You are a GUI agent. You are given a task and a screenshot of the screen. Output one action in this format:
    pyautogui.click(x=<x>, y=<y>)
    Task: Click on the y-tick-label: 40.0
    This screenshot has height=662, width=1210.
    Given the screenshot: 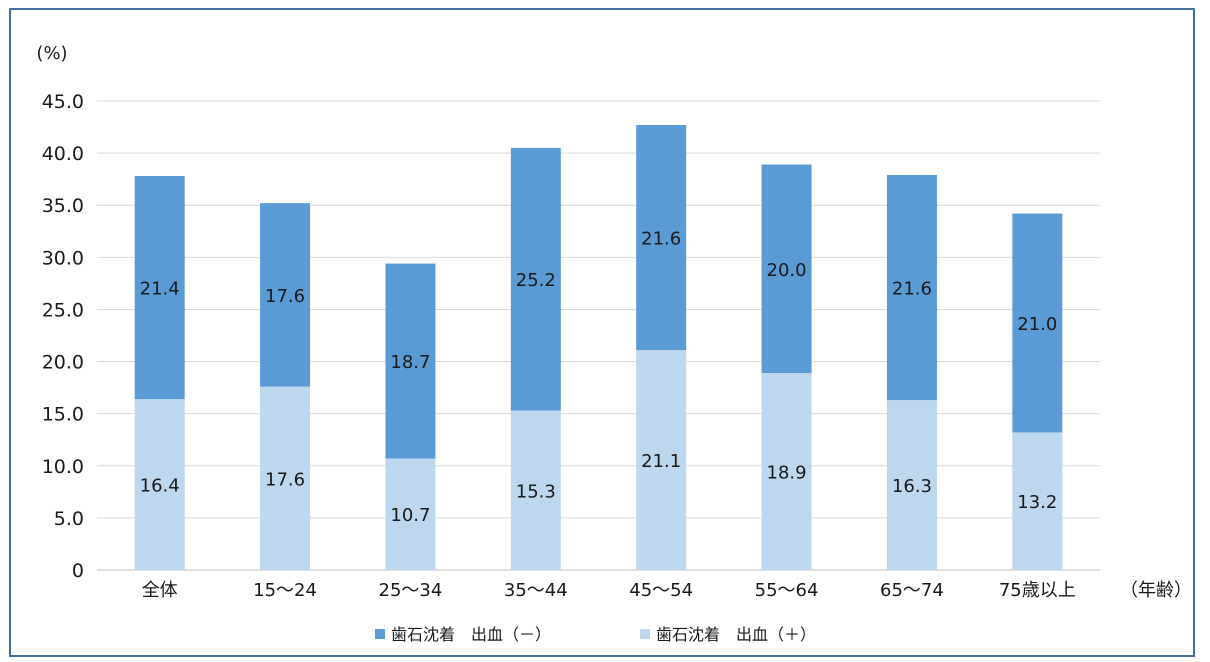 What is the action you would take?
    pyautogui.click(x=63, y=154)
    